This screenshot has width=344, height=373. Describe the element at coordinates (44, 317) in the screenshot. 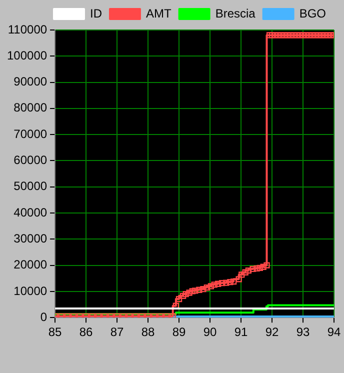

I see `y-tick-label: 0` at that location.